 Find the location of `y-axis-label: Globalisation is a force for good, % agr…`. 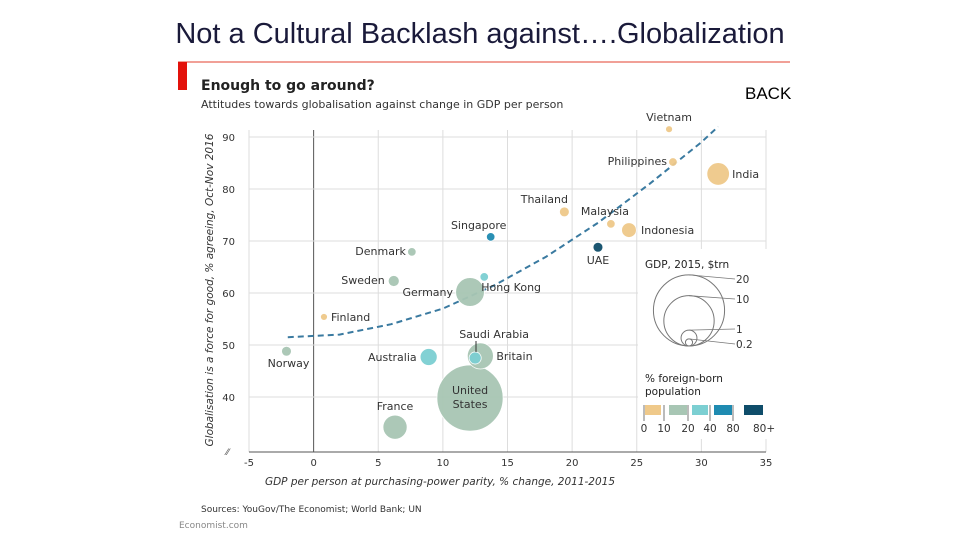

y-axis-label: Globalisation is a force for good, % agr… is located at coordinates (210, 289).